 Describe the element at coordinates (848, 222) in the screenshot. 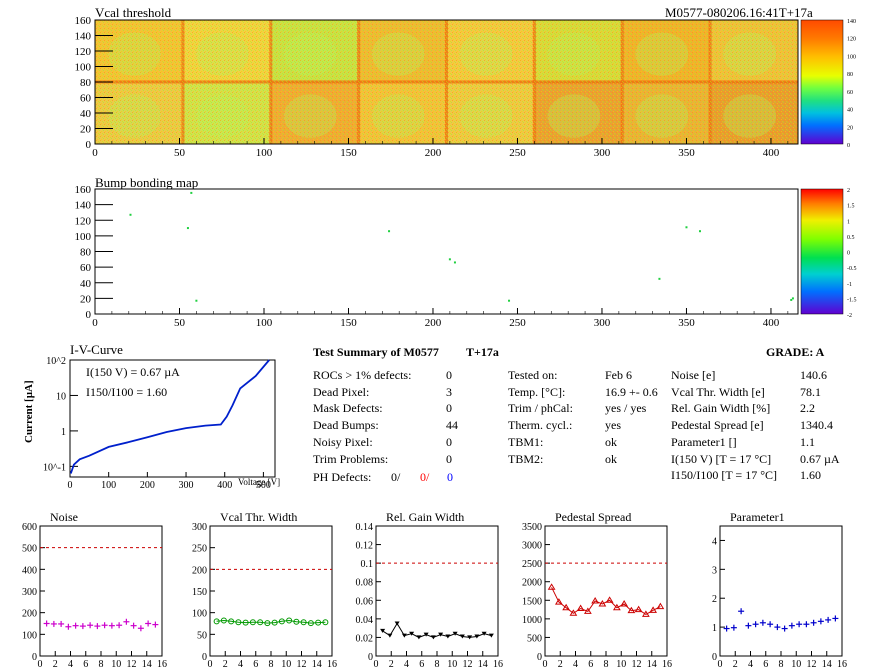

I see `bump-palette-label: 1` at that location.